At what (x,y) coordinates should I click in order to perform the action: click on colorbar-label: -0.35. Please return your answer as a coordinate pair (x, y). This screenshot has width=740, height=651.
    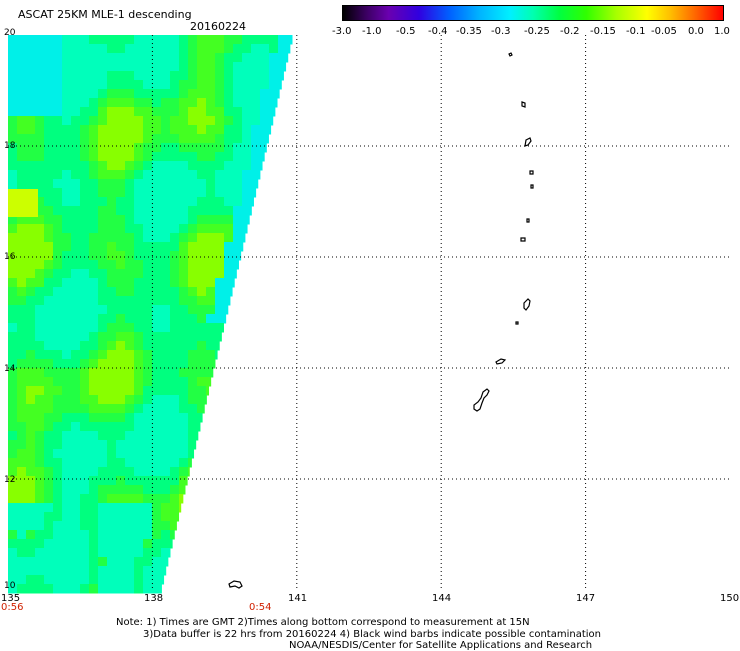
    Looking at the image, I should click on (469, 31).